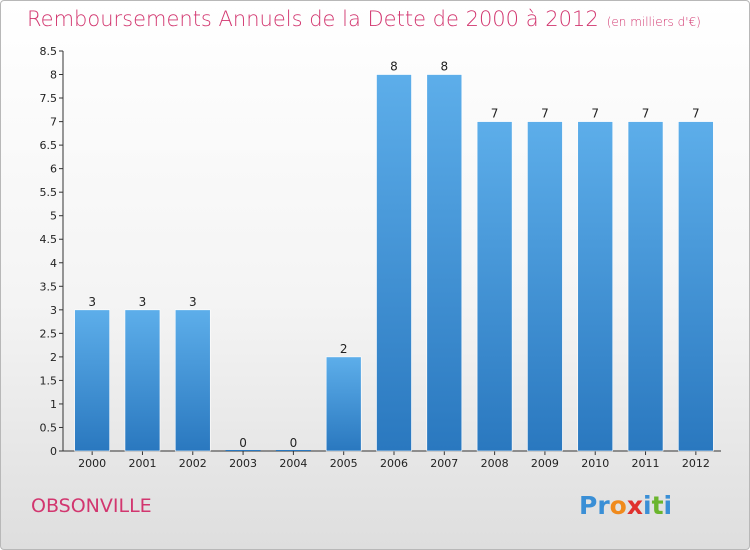  What do you see at coordinates (49, 380) in the screenshot?
I see `y-tick-label: 1.5` at bounding box center [49, 380].